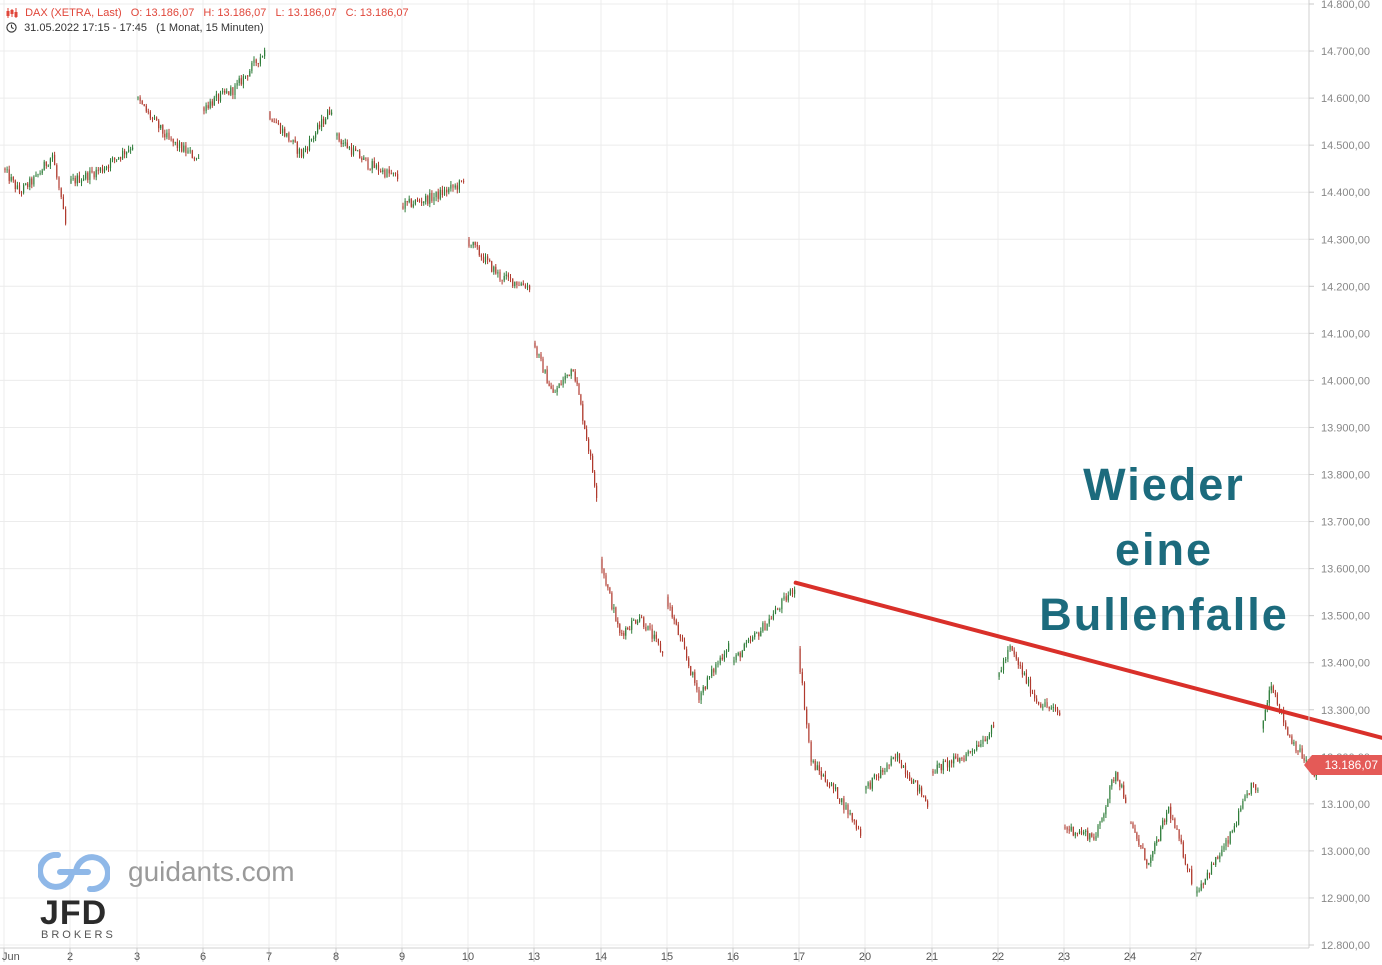  I want to click on x-tick-label: 6, so click(203, 957).